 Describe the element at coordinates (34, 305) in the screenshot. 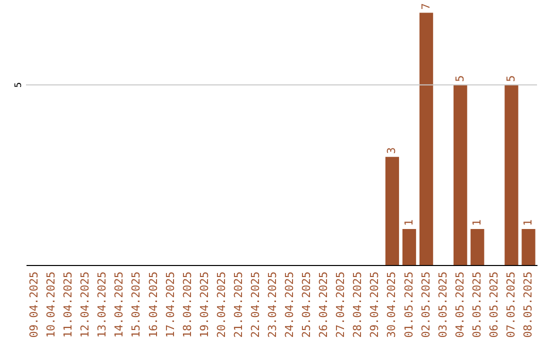

I see `x-tick-label: 09.04.2025` at that location.